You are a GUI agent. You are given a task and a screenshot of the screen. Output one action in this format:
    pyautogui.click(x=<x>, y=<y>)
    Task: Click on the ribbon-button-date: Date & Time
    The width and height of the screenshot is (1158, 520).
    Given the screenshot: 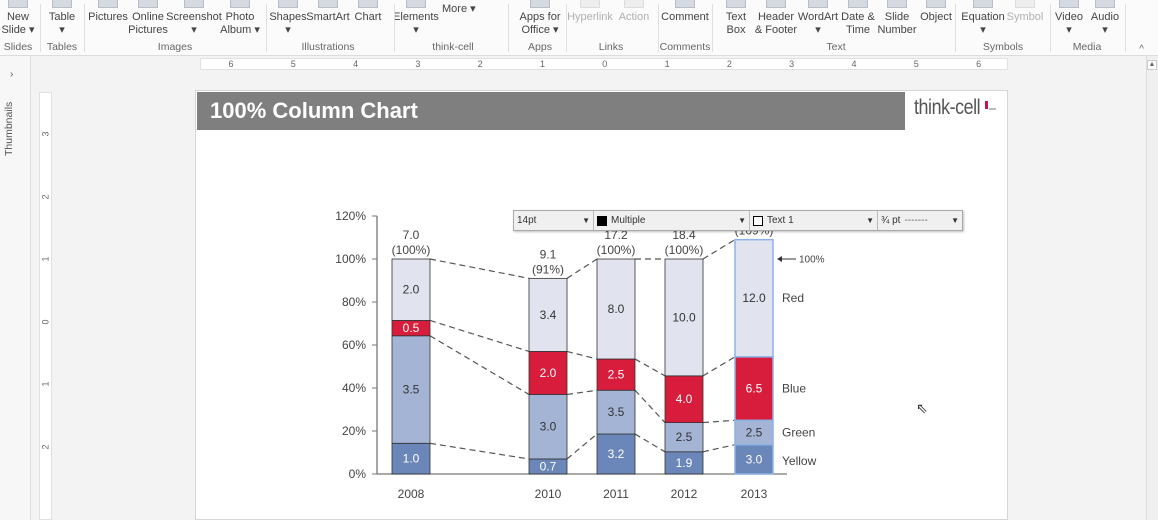 What is the action you would take?
    pyautogui.click(x=858, y=18)
    